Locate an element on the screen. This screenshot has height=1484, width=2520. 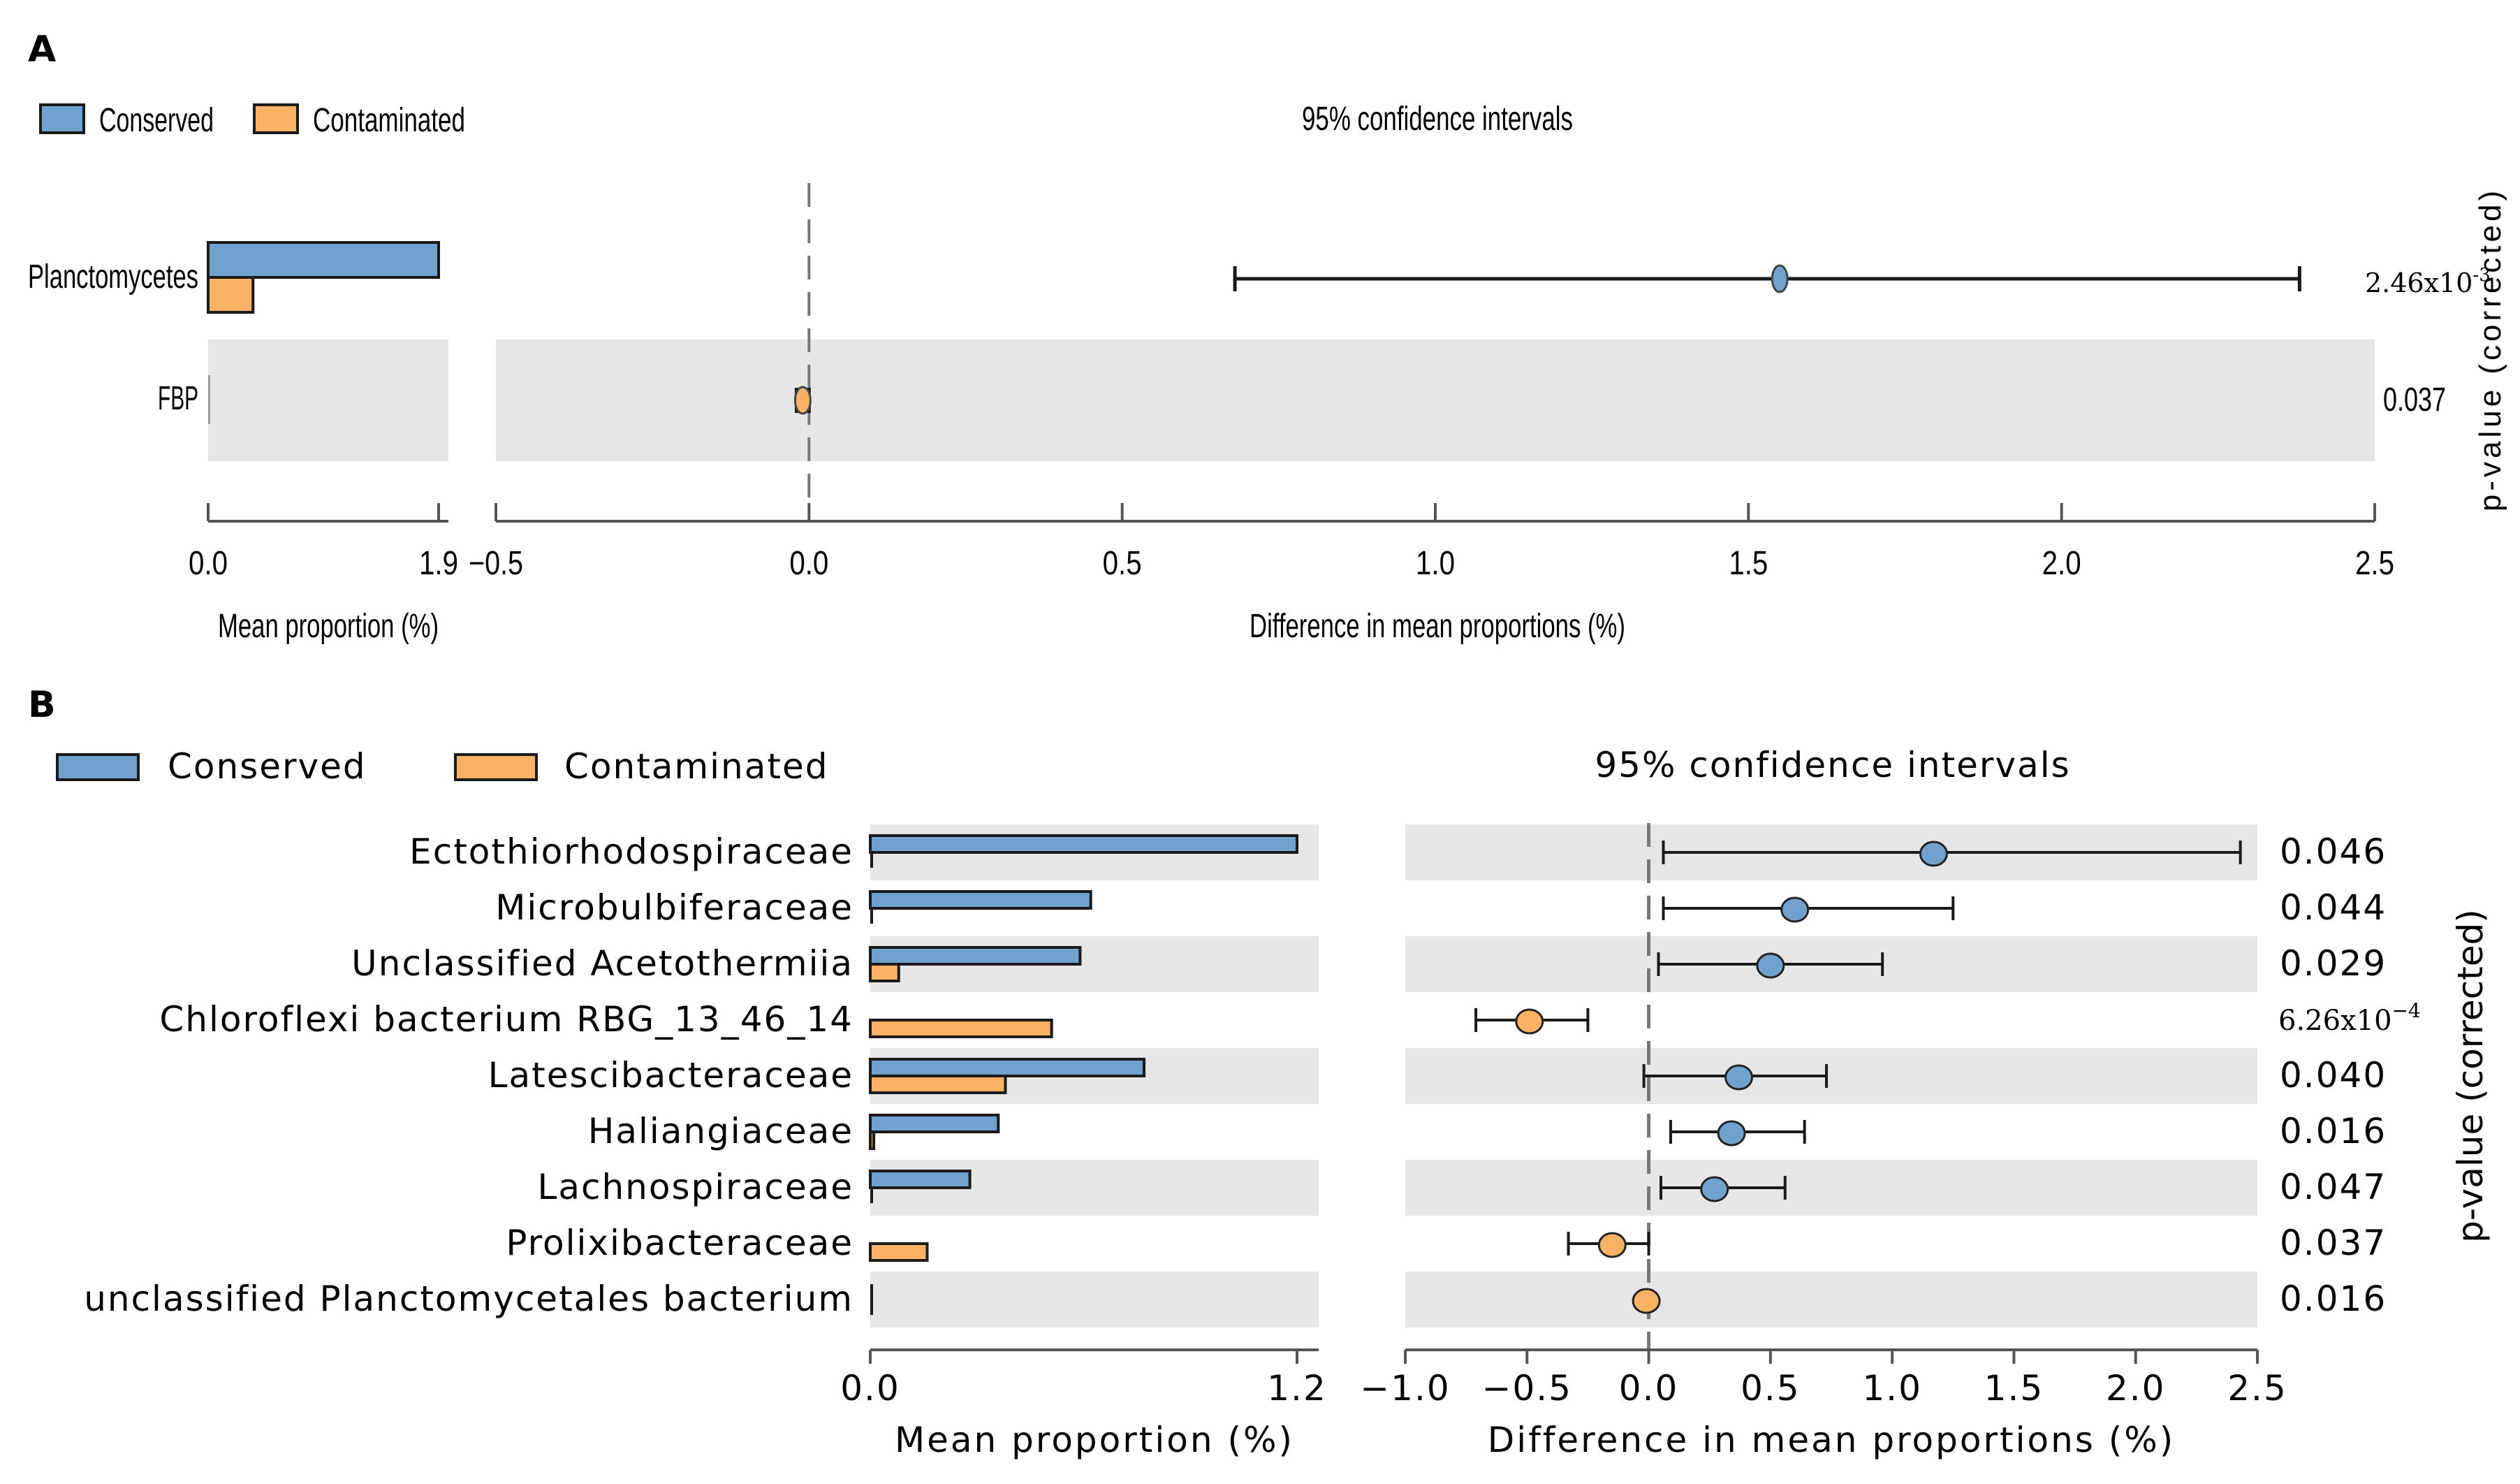
p-value: 2.46x10⁻³ is located at coordinates (2428, 281).